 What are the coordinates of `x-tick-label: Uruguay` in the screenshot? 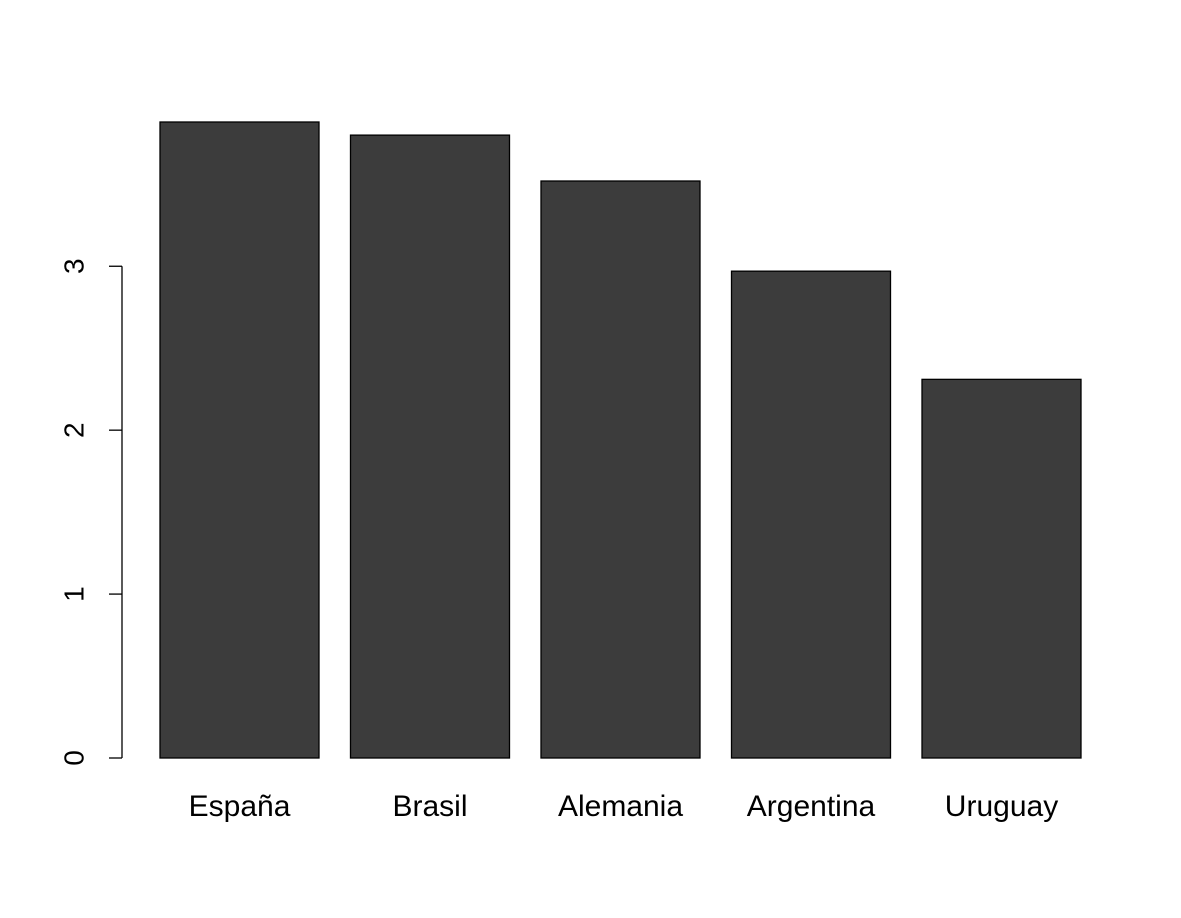 It's located at (1001, 806).